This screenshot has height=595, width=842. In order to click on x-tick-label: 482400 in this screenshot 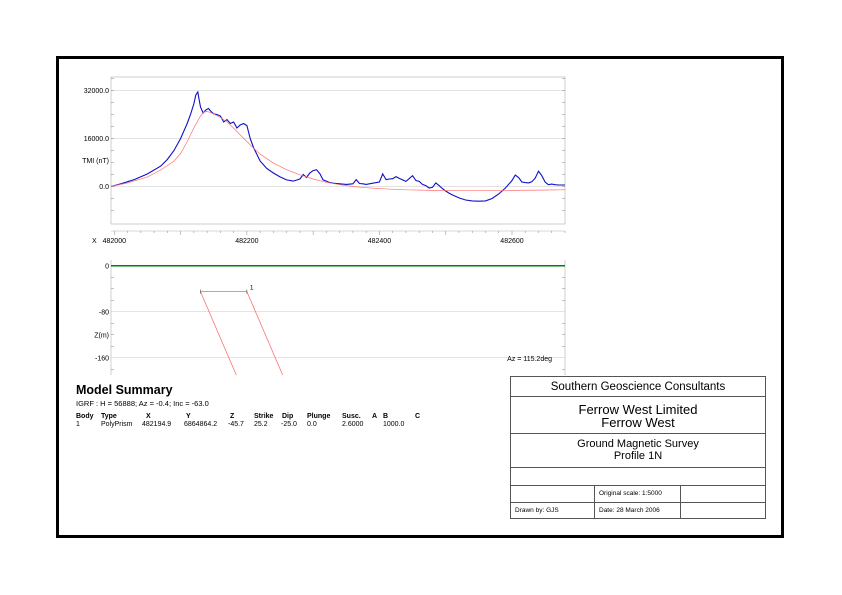, I will do `click(379, 241)`.